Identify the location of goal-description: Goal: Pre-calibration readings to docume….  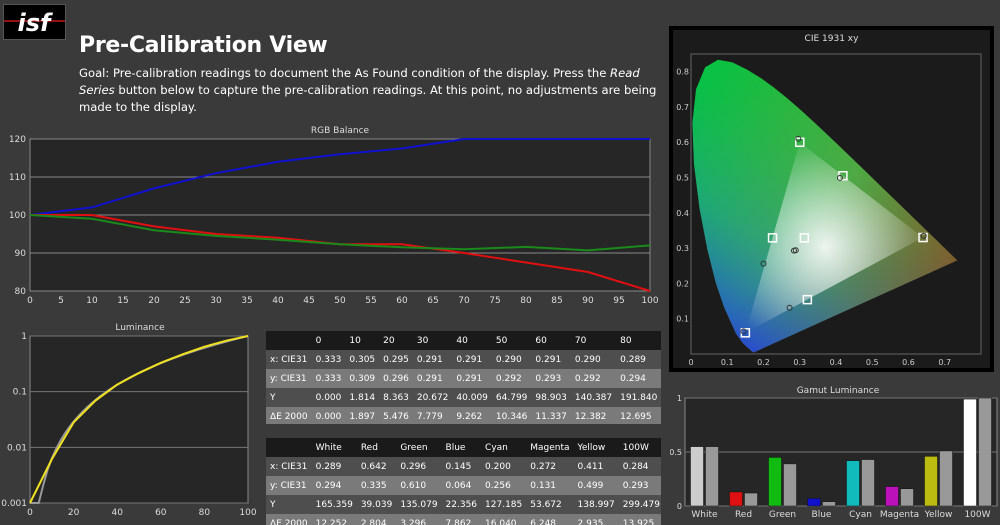
(374, 90).